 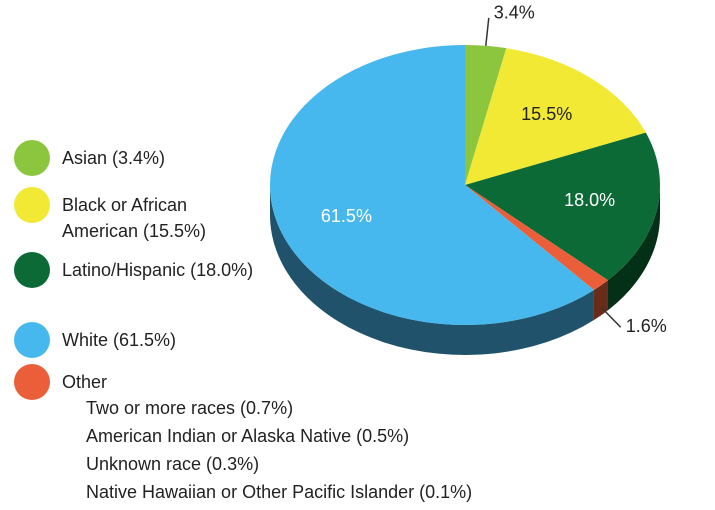 I want to click on legend-label: Other, so click(x=85, y=382).